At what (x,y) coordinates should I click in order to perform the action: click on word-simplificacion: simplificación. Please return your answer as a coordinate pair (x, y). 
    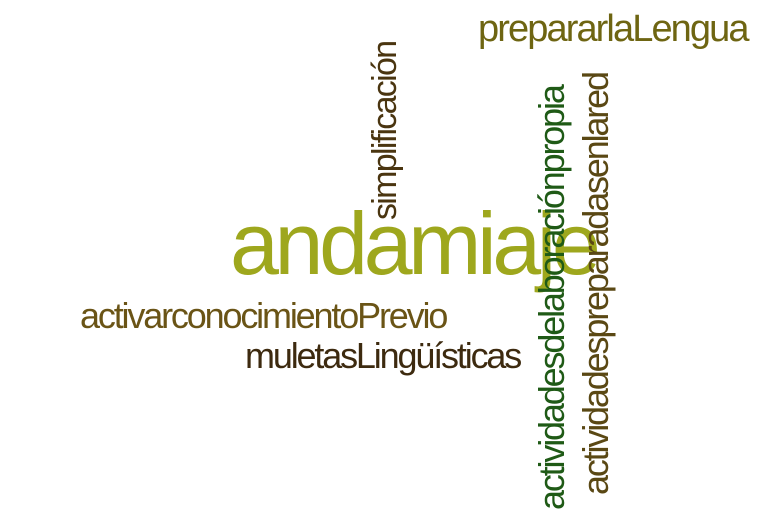
    Looking at the image, I should click on (385, 130).